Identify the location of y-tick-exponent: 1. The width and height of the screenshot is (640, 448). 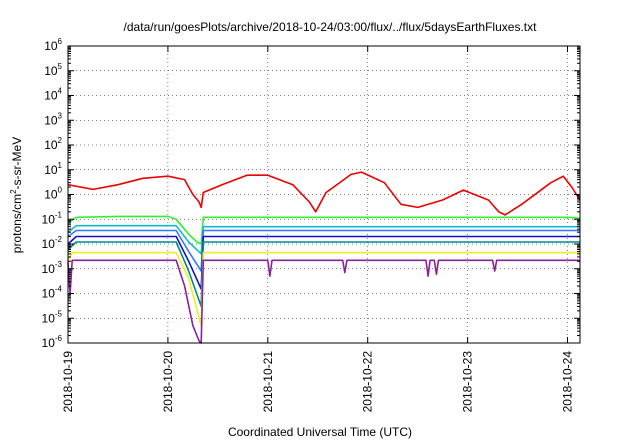
(60, 165).